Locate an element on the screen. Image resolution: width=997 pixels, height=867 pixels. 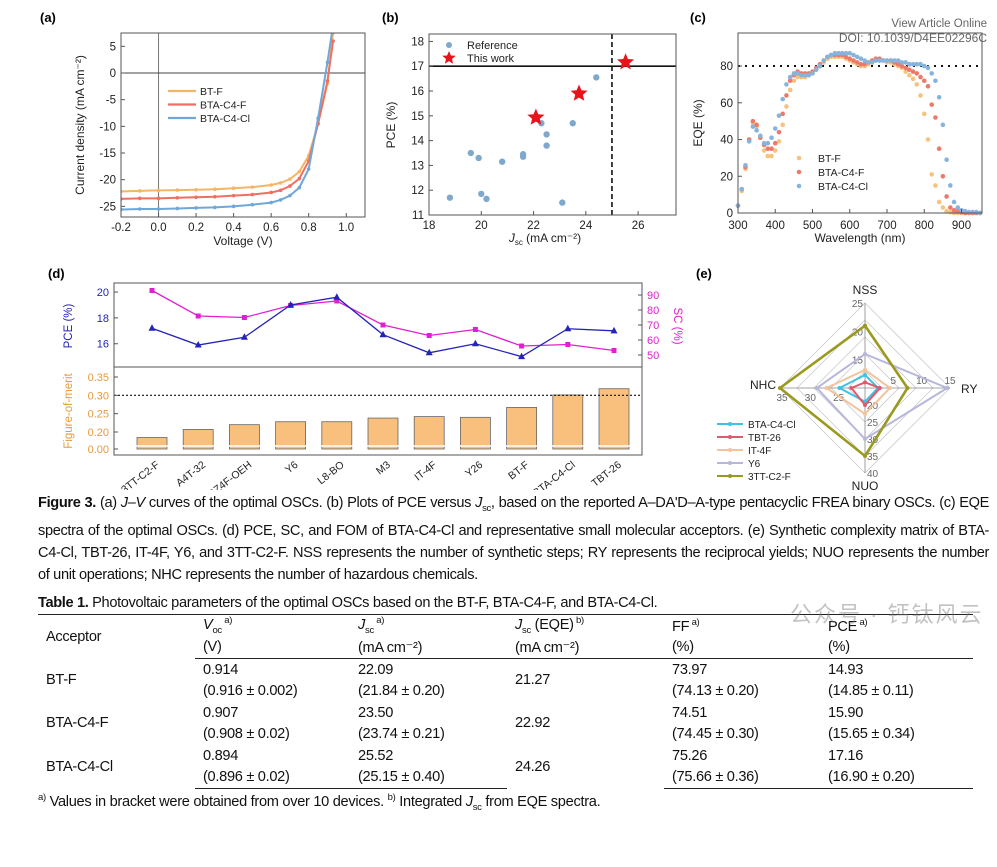
x-tick-label: 20 is located at coordinates (481, 226).